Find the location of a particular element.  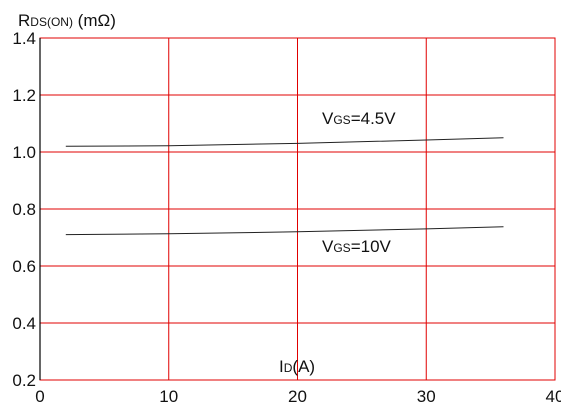

series-label-vgs-10v-sub: GS is located at coordinates (341, 248).